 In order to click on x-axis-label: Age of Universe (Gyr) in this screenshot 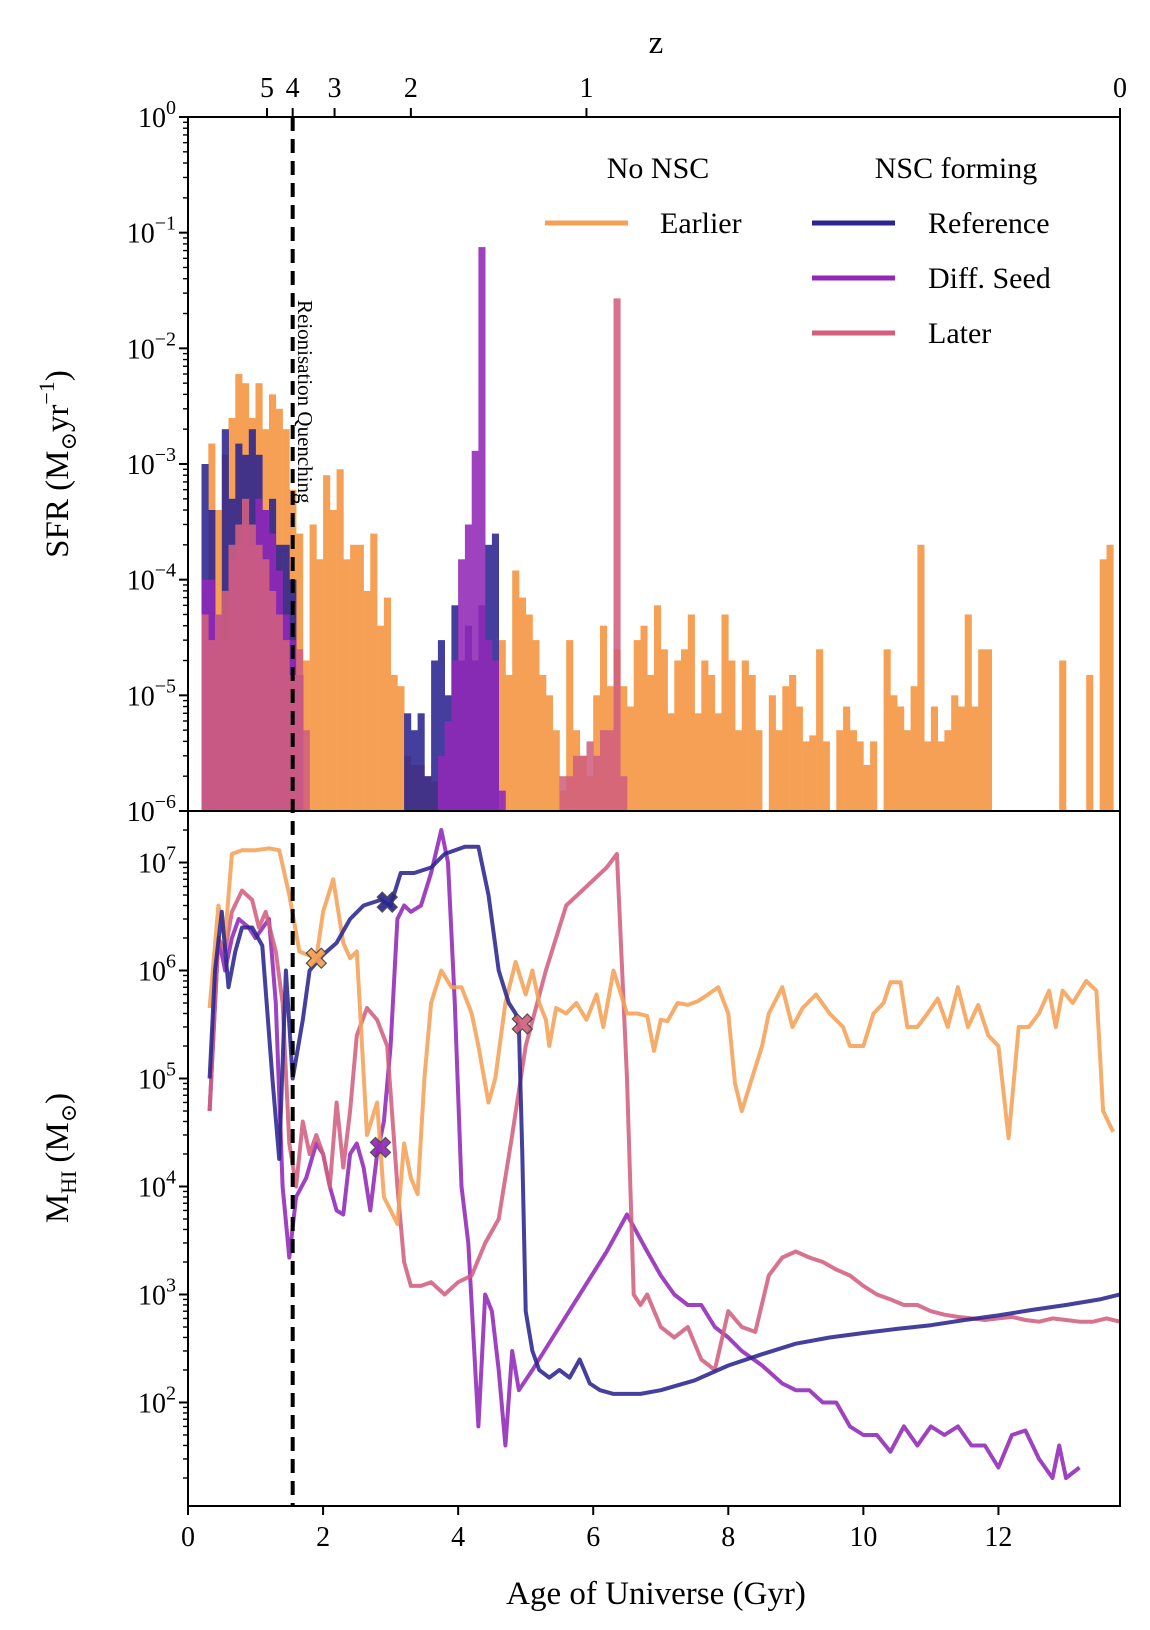, I will do `click(656, 1594)`.